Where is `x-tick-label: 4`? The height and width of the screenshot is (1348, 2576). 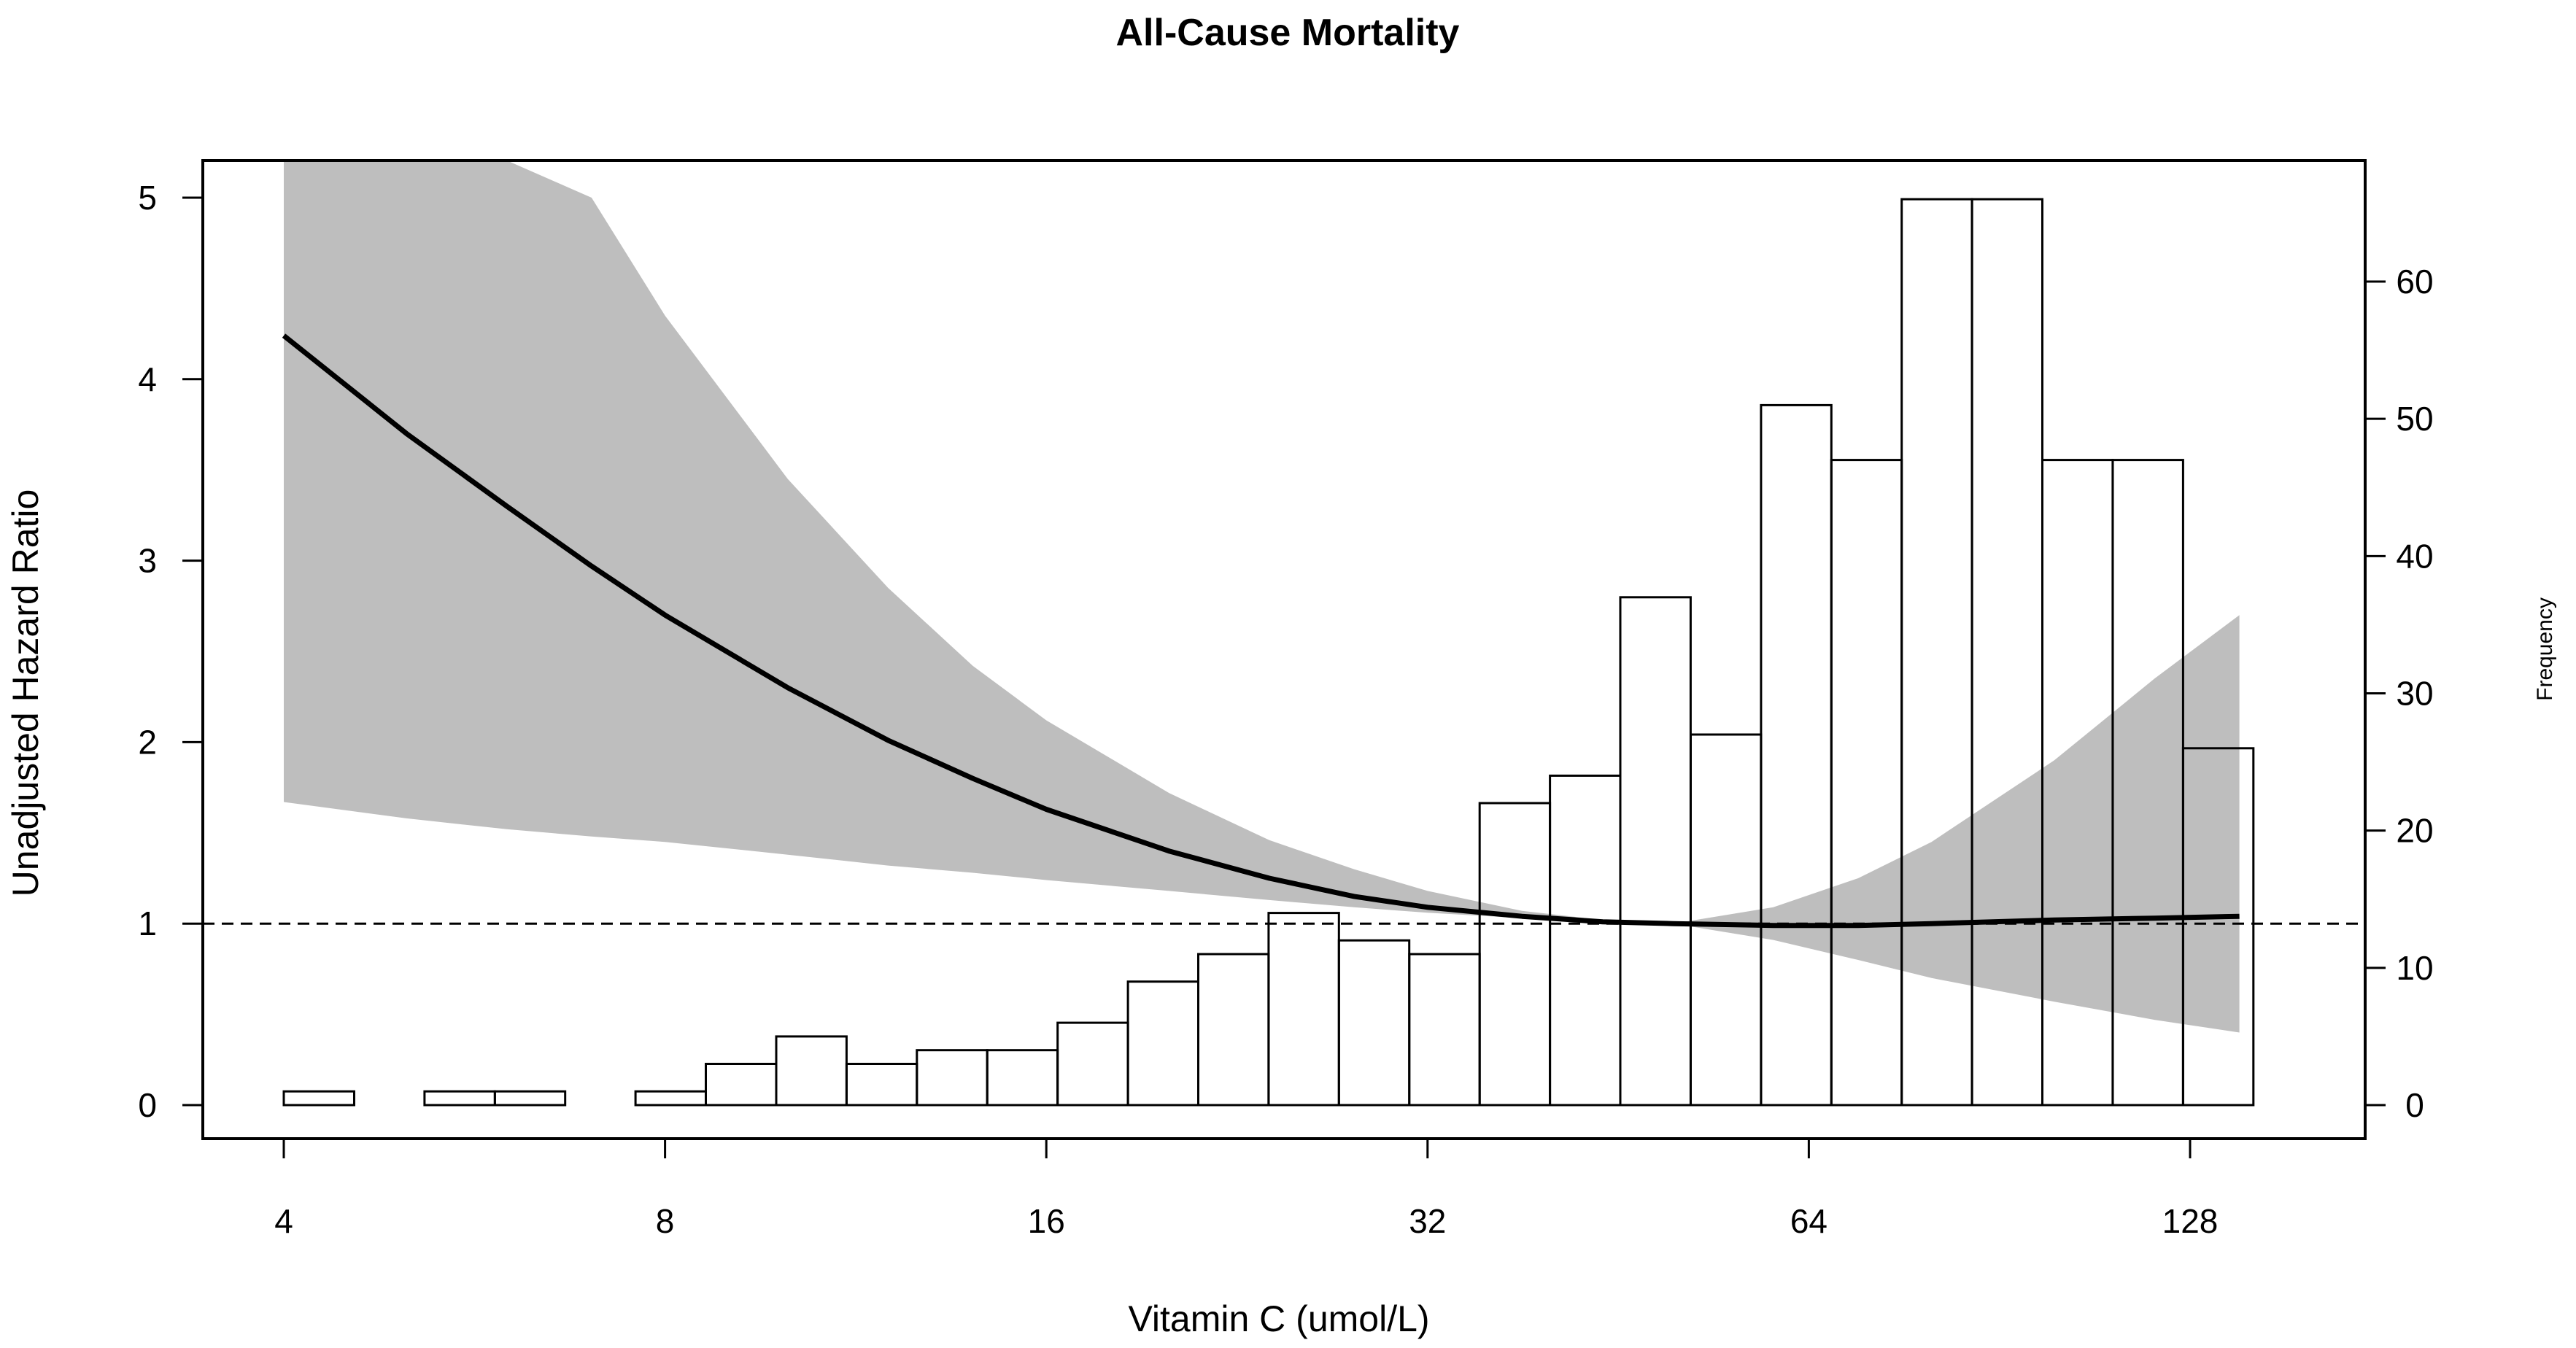 x-tick-label: 4 is located at coordinates (283, 1221).